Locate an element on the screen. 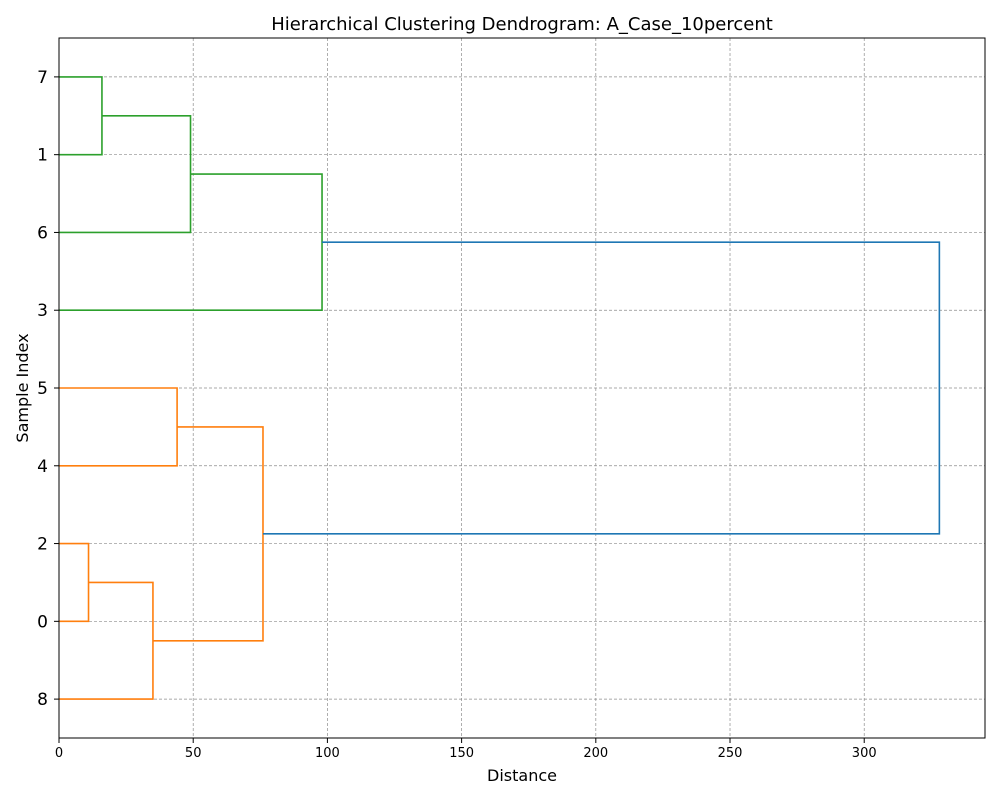  leaf-label: 3 is located at coordinates (42, 311).